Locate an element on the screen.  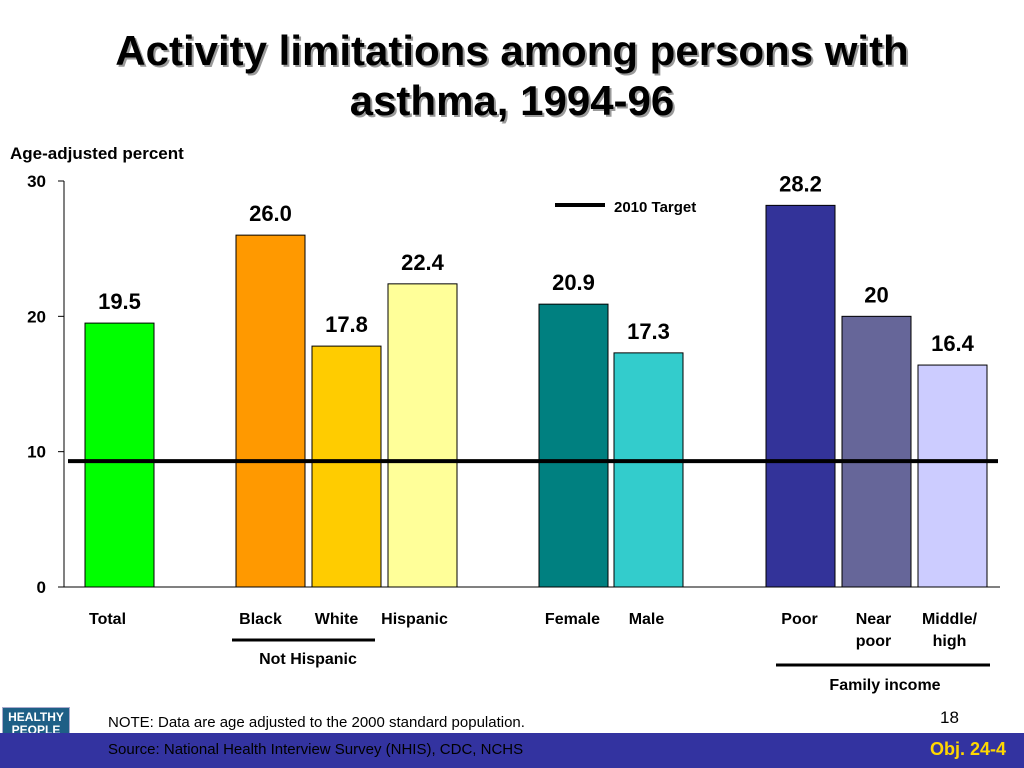
category-label: Total is located at coordinates (107, 619).